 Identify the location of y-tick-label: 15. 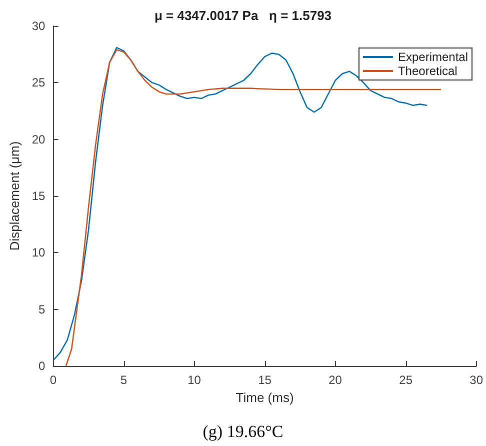
(39, 196).